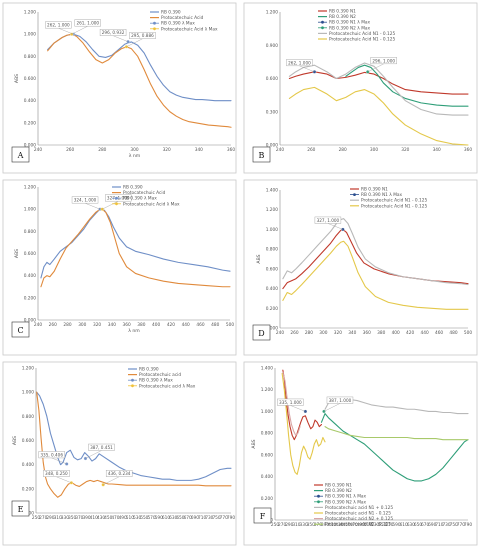 This screenshot has width=480, height=550. I want to click on x-tick-label: 610, so click(404, 525).